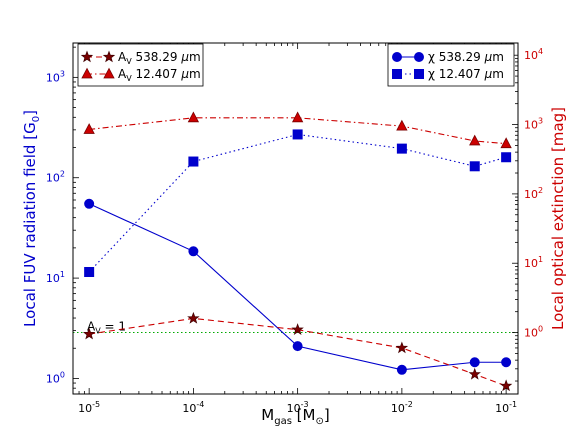  I want to click on left-tick-label: 10¹, so click(55, 277).